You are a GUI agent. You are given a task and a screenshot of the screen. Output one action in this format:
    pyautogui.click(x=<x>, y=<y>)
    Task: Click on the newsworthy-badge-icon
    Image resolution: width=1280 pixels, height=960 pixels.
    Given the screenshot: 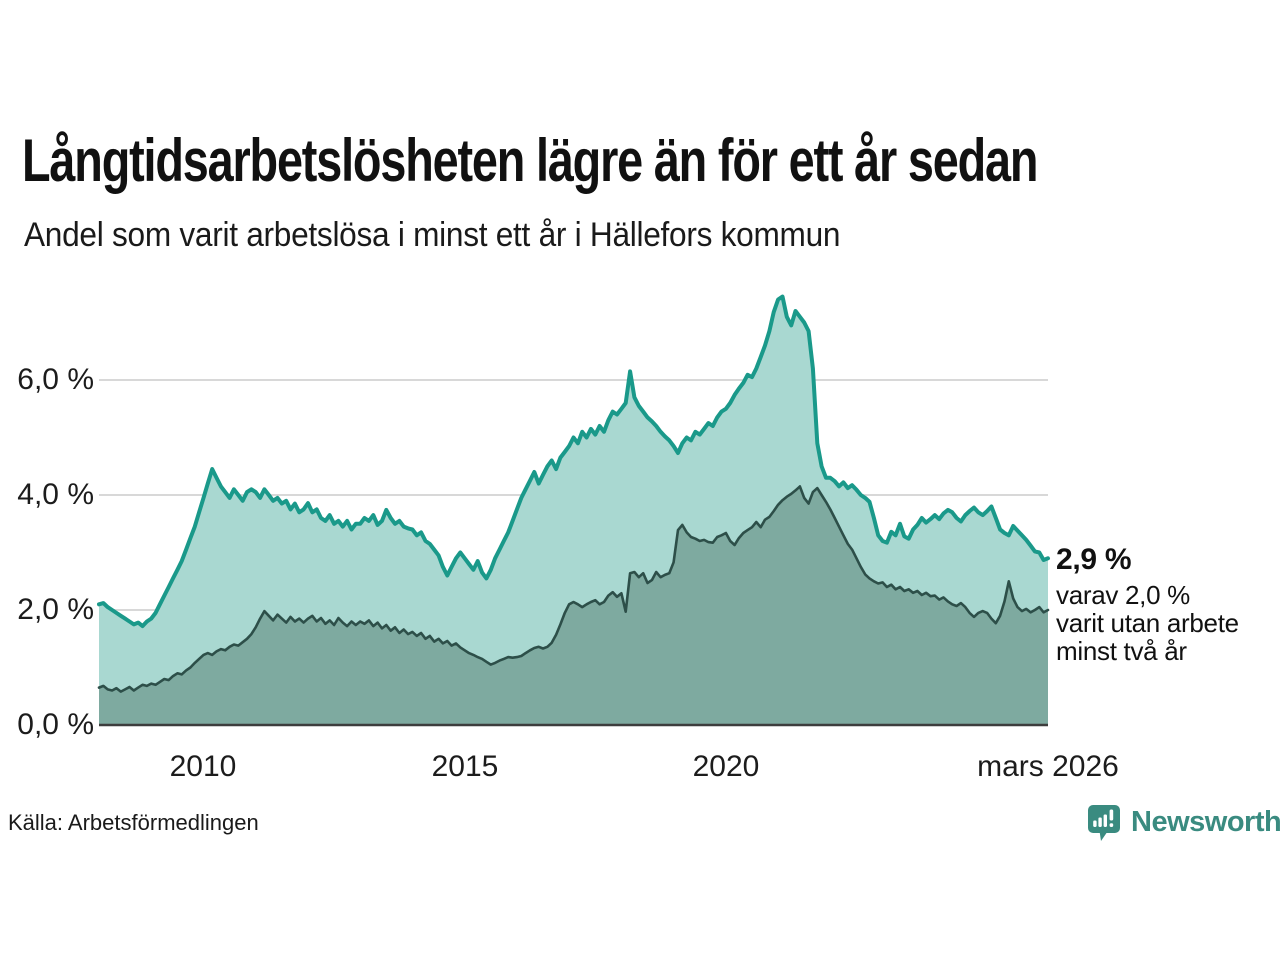 What is the action you would take?
    pyautogui.click(x=1104, y=823)
    